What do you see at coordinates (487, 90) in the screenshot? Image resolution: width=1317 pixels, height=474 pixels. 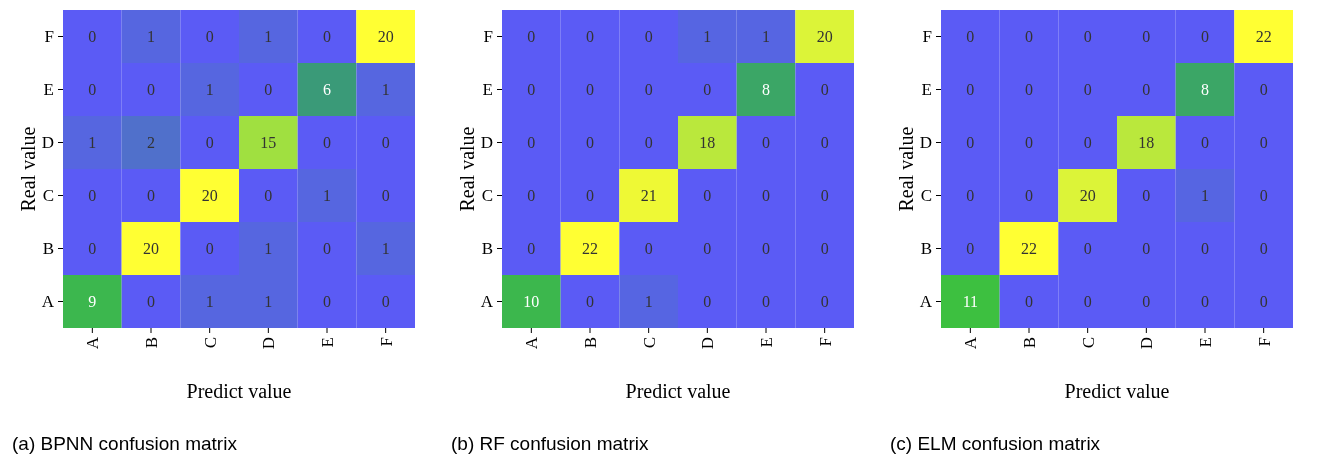 I see `y-tick-label: E` at bounding box center [487, 90].